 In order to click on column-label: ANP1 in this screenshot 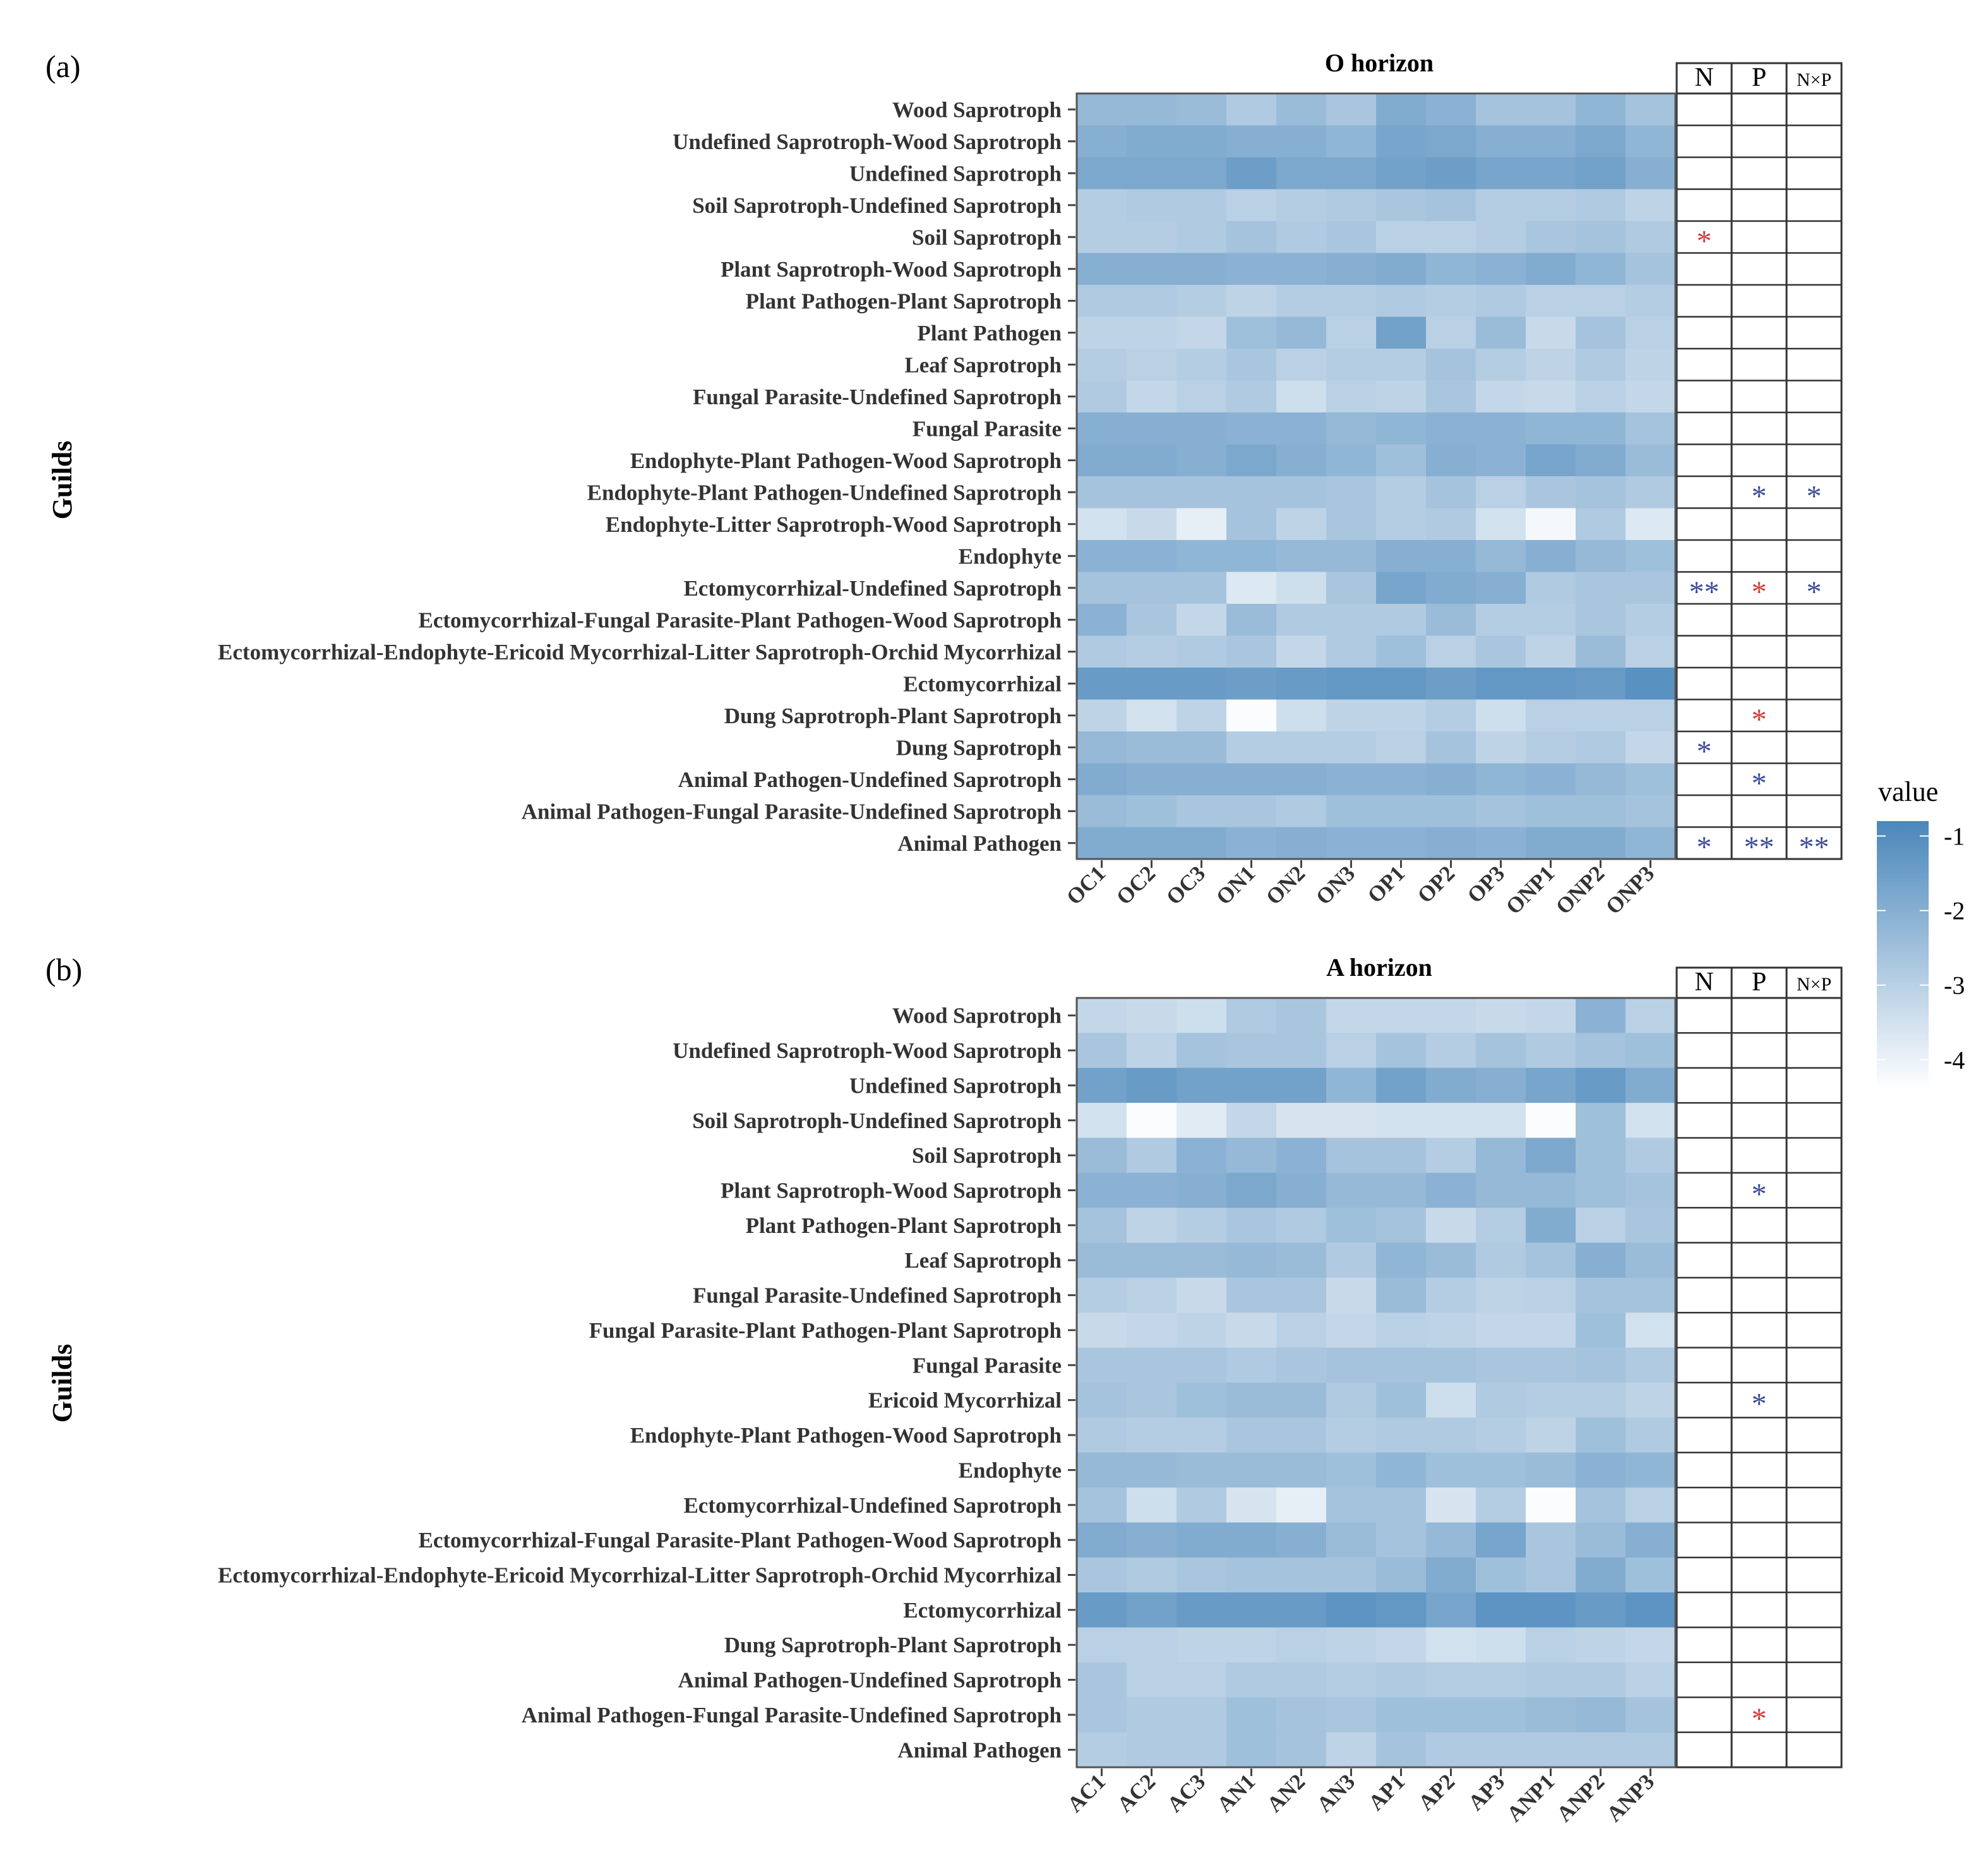, I will do `click(1531, 1798)`.